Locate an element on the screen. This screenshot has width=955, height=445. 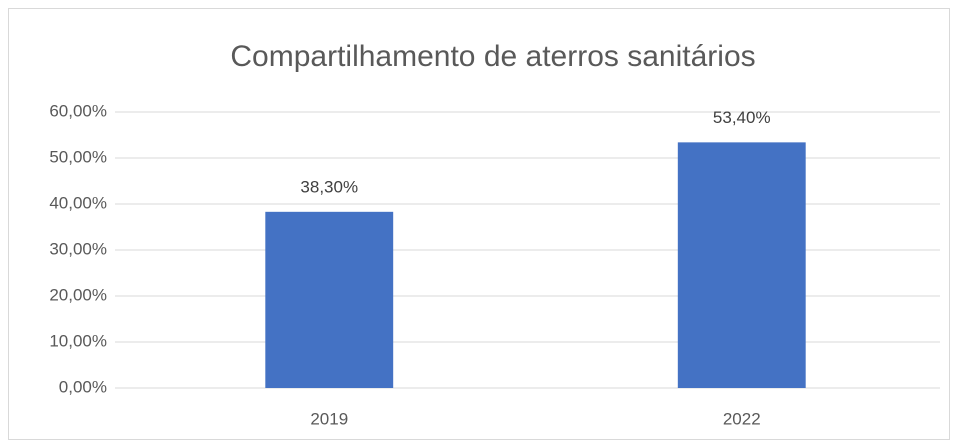
y-tick-label: 0,00% is located at coordinates (83, 386).